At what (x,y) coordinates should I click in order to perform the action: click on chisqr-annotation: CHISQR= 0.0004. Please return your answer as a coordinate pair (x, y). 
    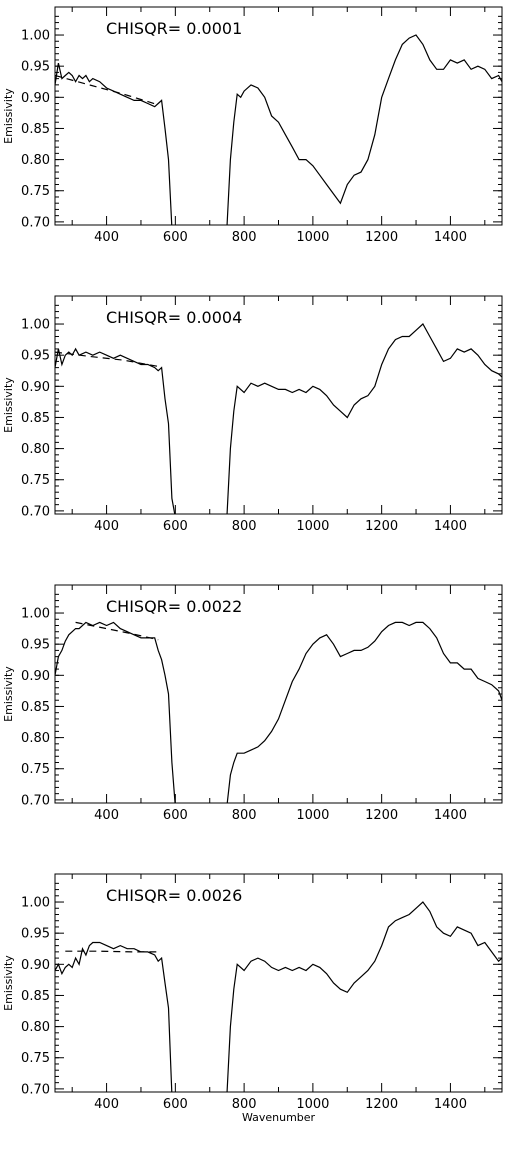
    Looking at the image, I should click on (174, 317).